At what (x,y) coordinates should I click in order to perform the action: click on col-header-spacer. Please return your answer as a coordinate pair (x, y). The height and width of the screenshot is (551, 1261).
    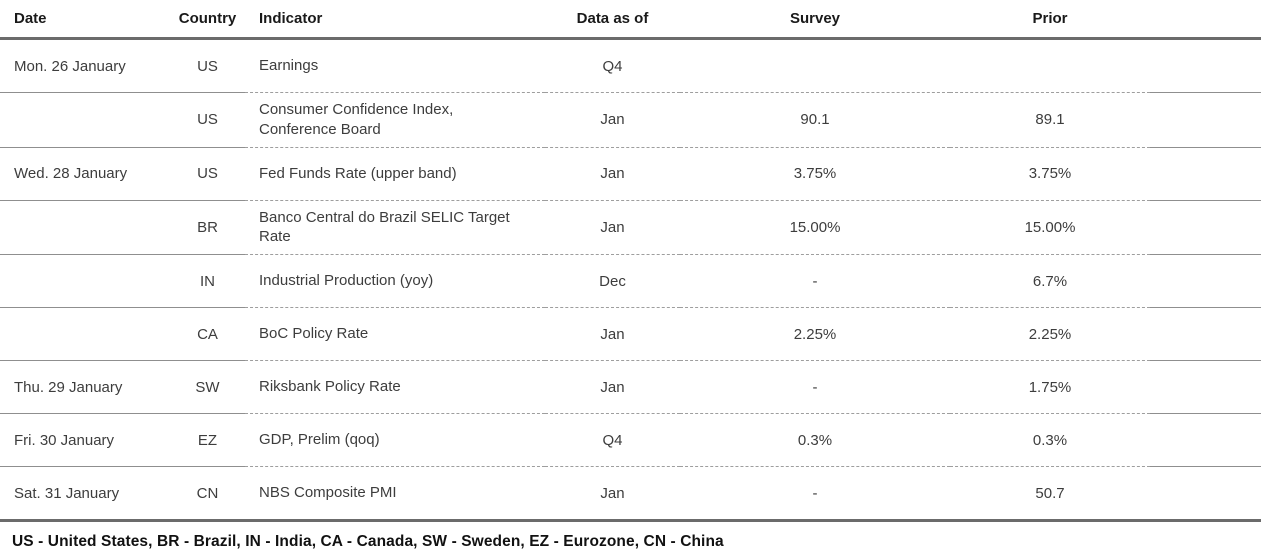
    Looking at the image, I should click on (1205, 20).